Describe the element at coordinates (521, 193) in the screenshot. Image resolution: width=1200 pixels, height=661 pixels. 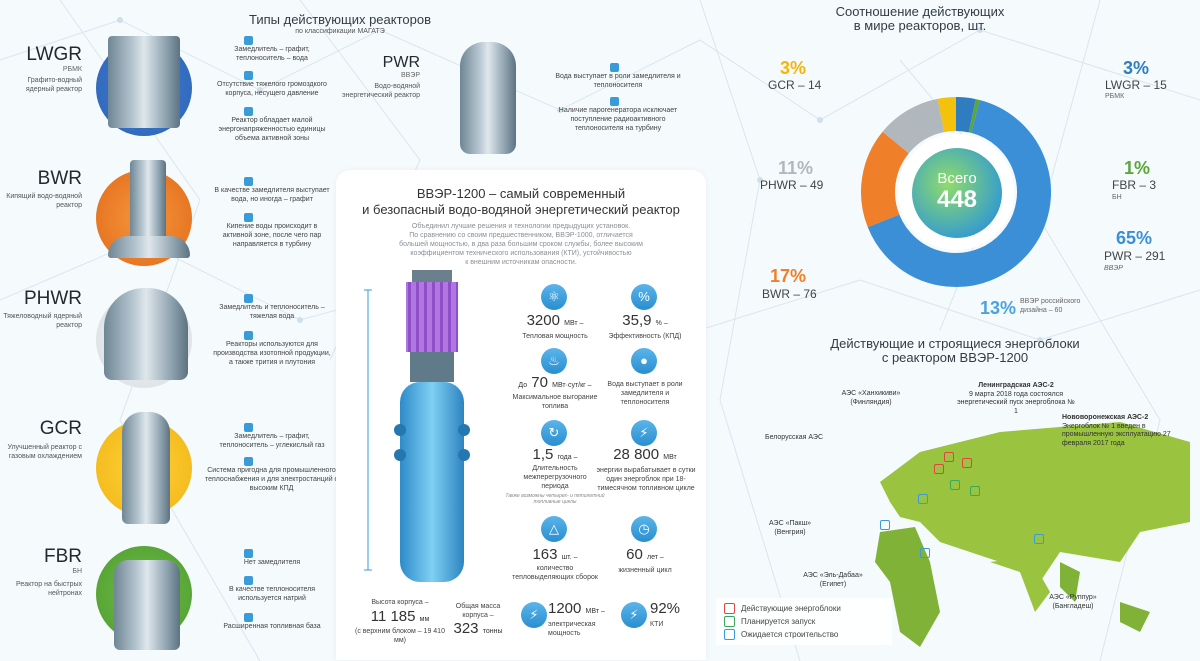
I see `vver-title-1: ВВЭР-1200 – самый современный` at that location.